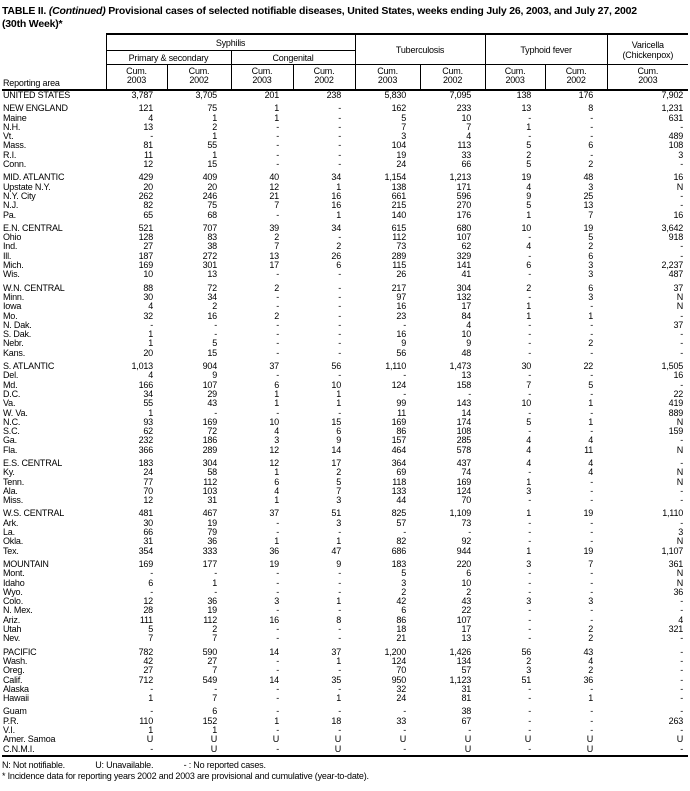 This screenshot has height=791, width=690. What do you see at coordinates (276, 246) in the screenshot?
I see `cell: 7` at bounding box center [276, 246].